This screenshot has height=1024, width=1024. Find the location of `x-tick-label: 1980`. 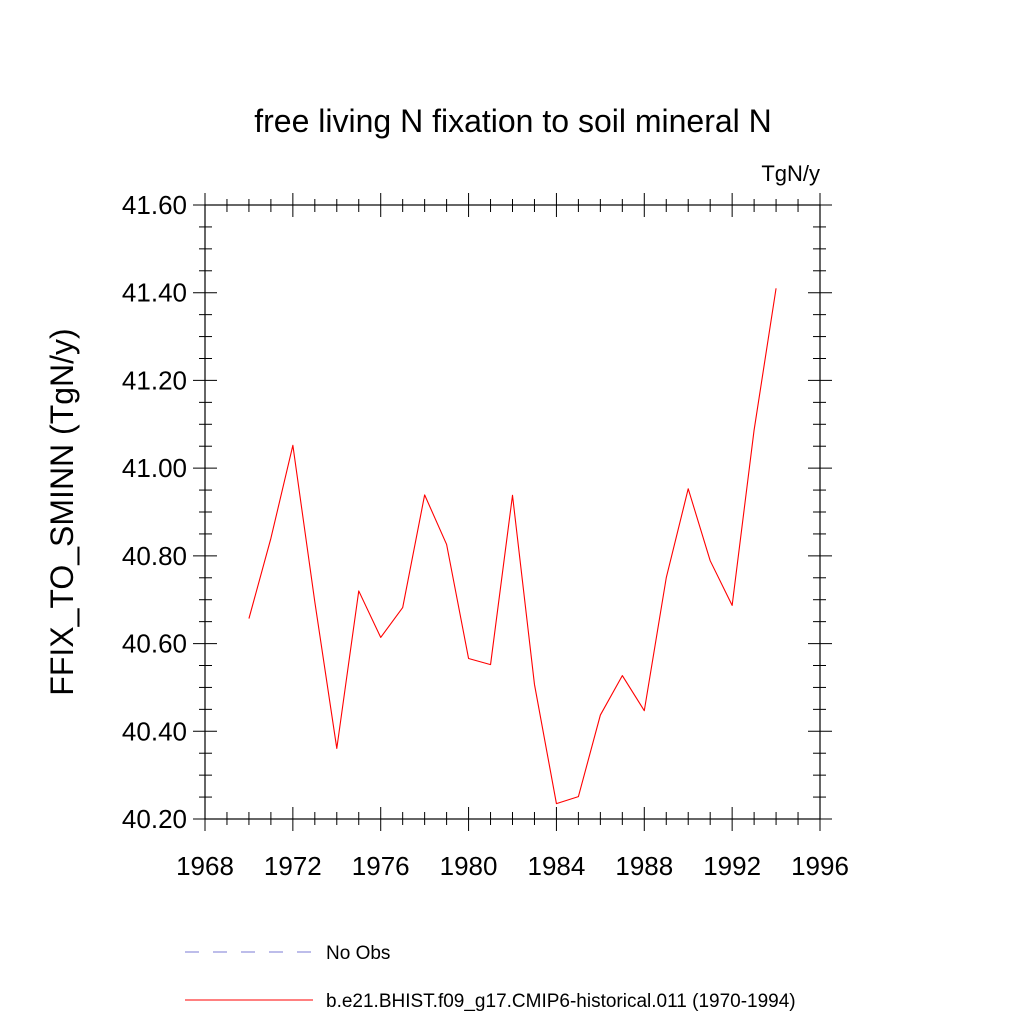

x-tick-label: 1980 is located at coordinates (469, 866).